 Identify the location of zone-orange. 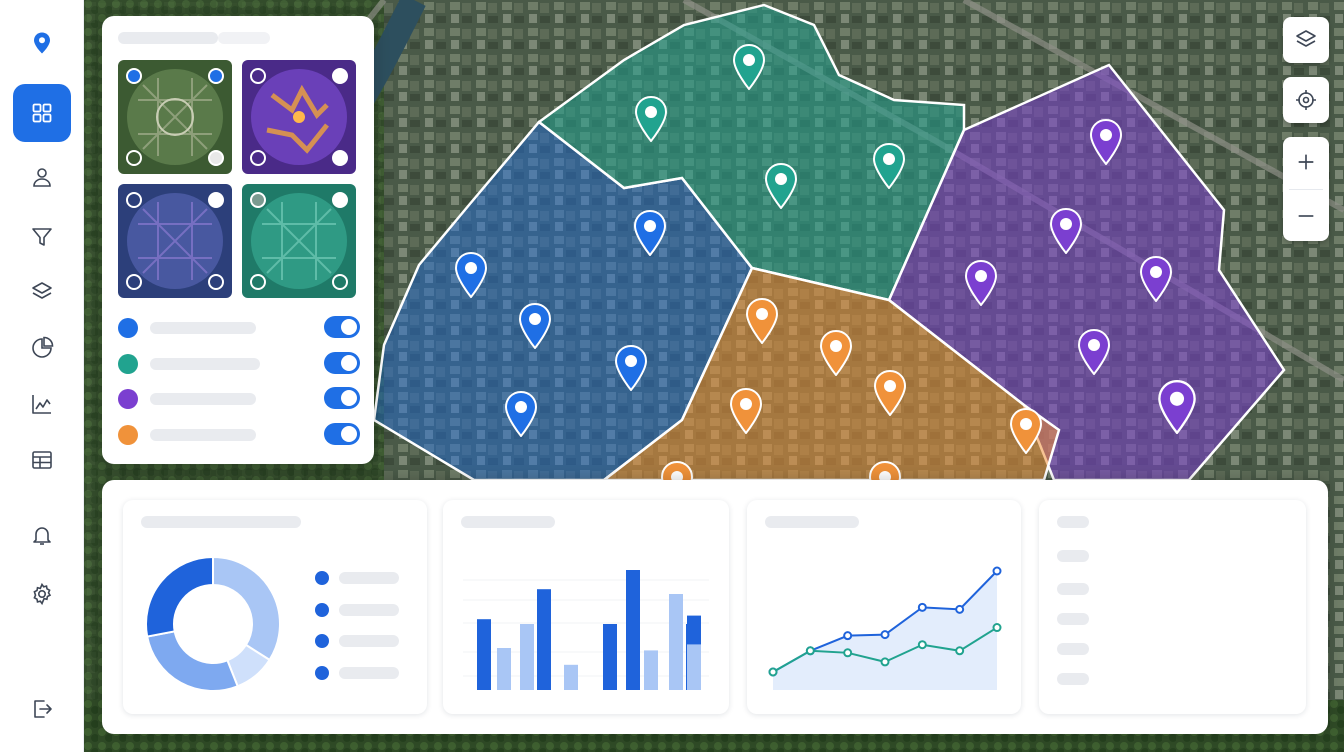
(830, 374).